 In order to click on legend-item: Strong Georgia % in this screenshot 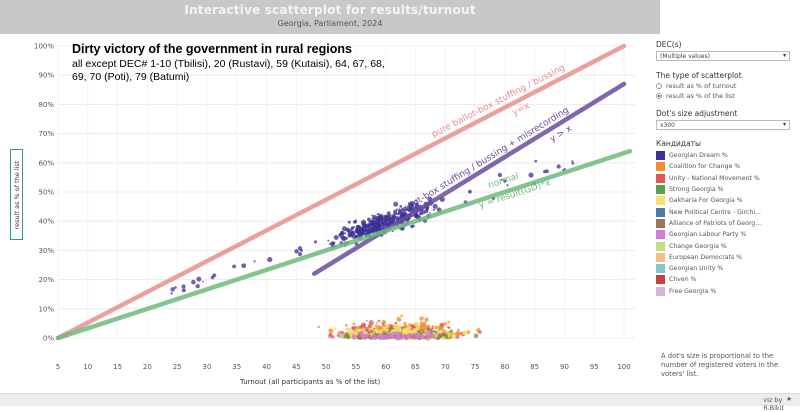, I will do `click(726, 189)`.